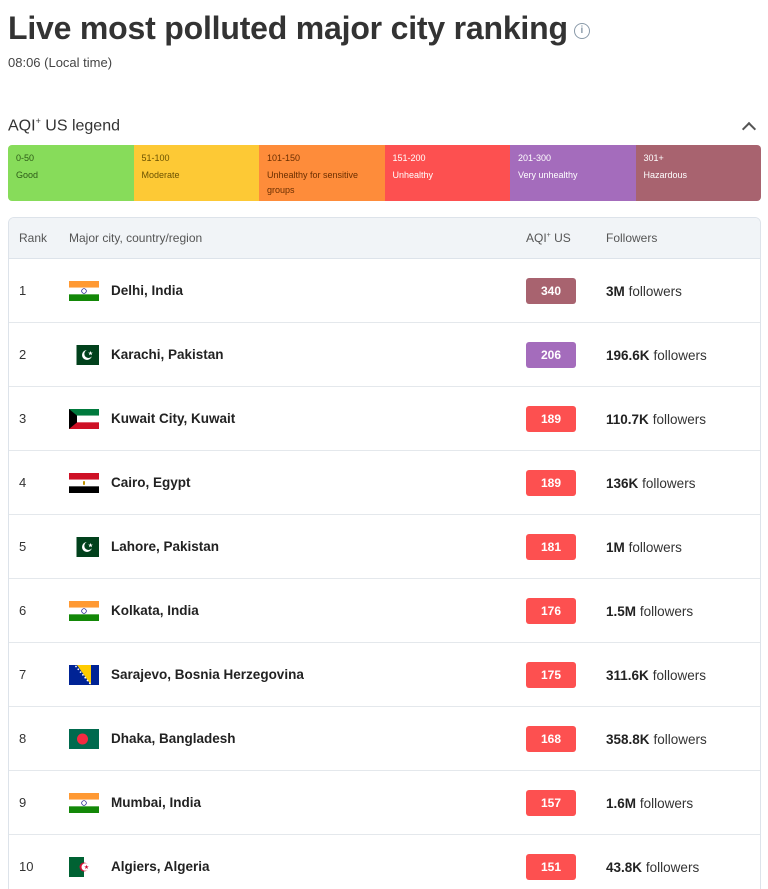  I want to click on aqi-badge: 175, so click(551, 674).